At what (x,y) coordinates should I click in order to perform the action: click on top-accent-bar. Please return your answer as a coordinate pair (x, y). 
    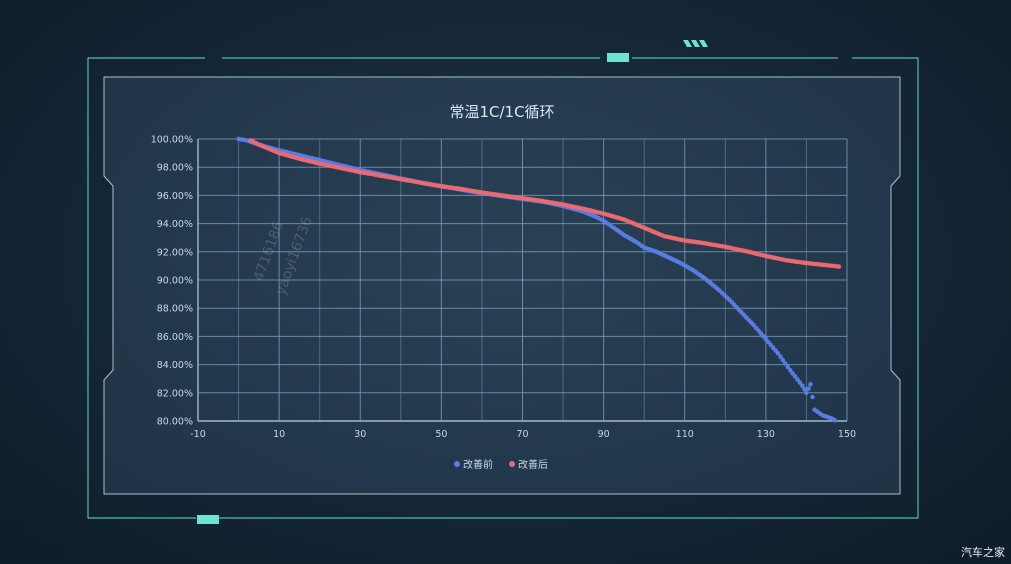
    Looking at the image, I should click on (618, 57).